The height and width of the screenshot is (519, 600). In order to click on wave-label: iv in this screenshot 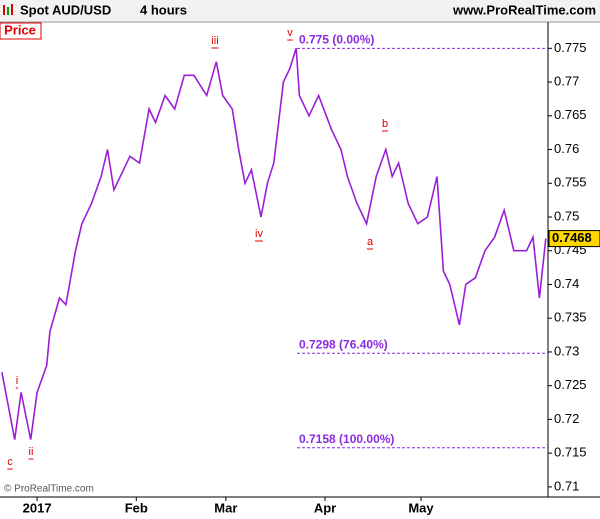, I will do `click(259, 234)`.